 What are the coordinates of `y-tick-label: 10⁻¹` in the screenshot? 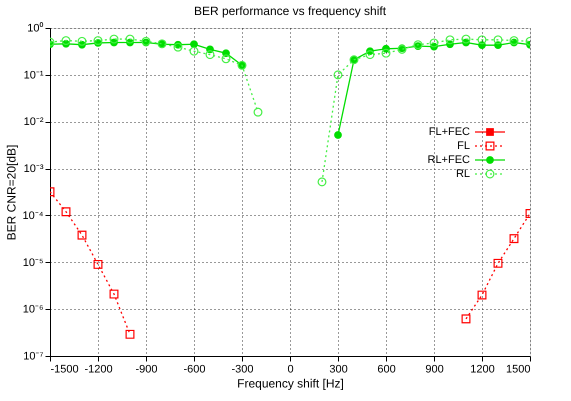 It's located at (34, 75).